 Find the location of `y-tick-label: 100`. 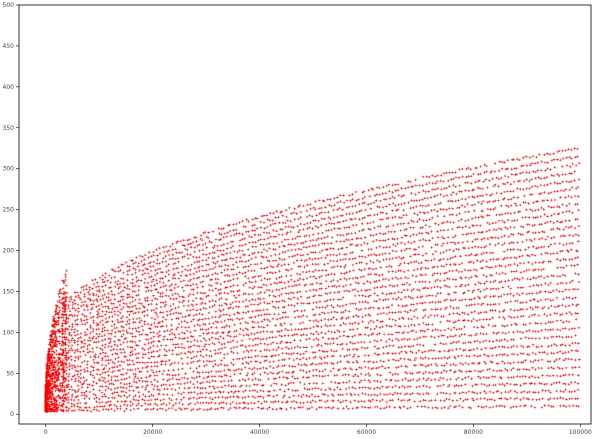

y-tick-label: 100 is located at coordinates (9, 332).